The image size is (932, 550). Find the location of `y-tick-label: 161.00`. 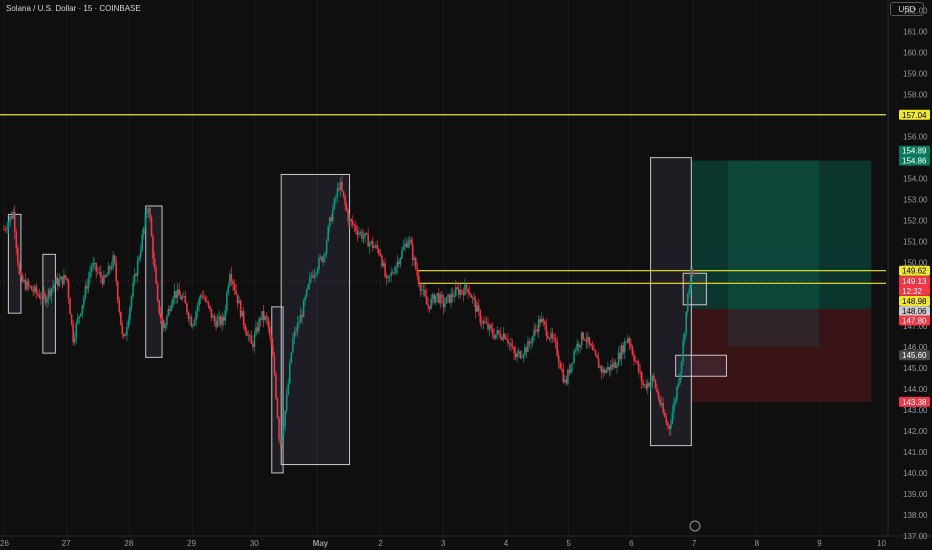

y-tick-label: 161.00 is located at coordinates (915, 32).